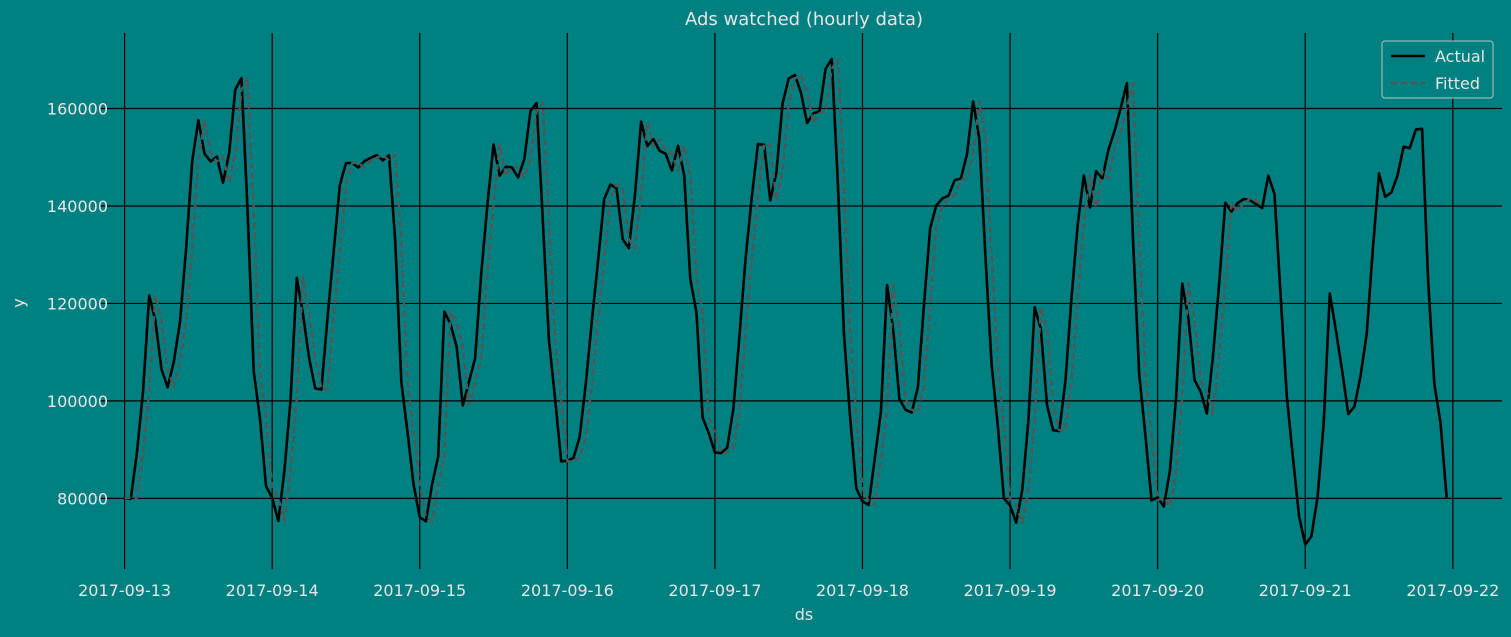  Describe the element at coordinates (419, 590) in the screenshot. I see `x-tick-label: 2017-09-15` at that location.